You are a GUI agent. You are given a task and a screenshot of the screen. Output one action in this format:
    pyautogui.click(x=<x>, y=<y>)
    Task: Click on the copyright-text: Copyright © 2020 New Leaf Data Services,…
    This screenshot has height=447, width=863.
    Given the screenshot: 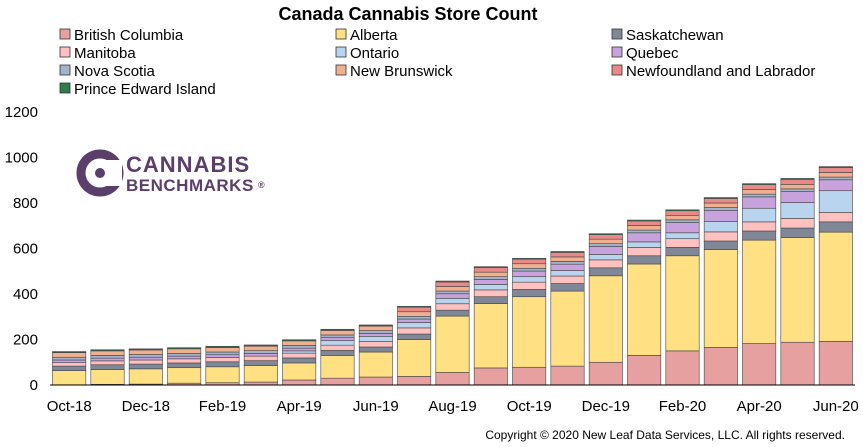 What is the action you would take?
    pyautogui.click(x=665, y=435)
    